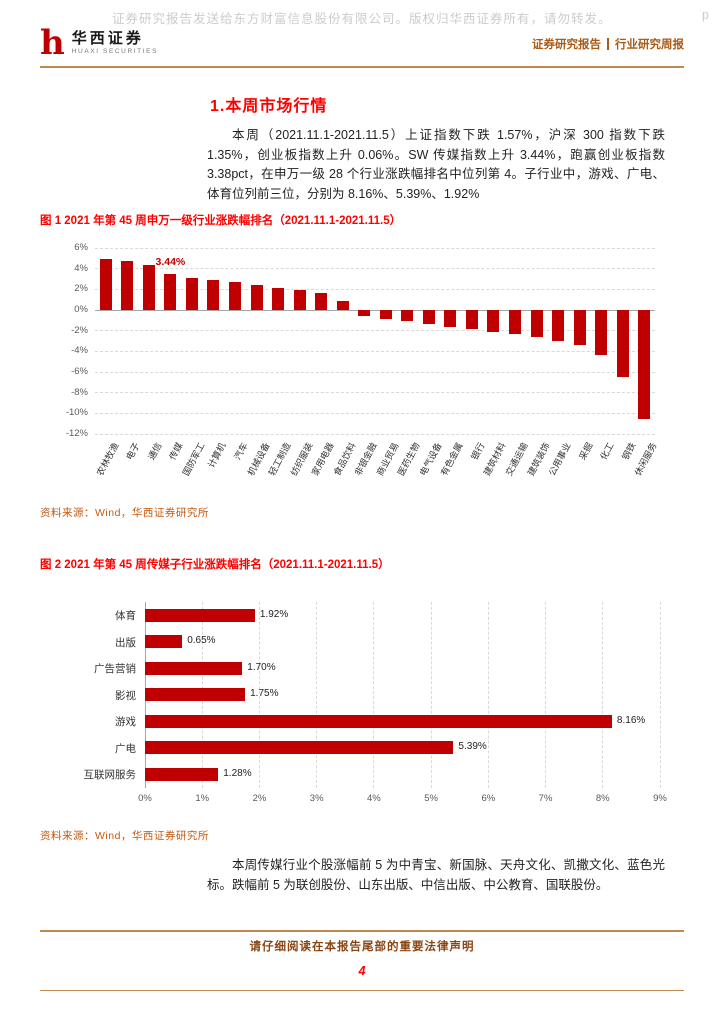 The width and height of the screenshot is (724, 1024). Describe the element at coordinates (264, 694) in the screenshot. I see `chart2-value-label: 1.75%` at that location.